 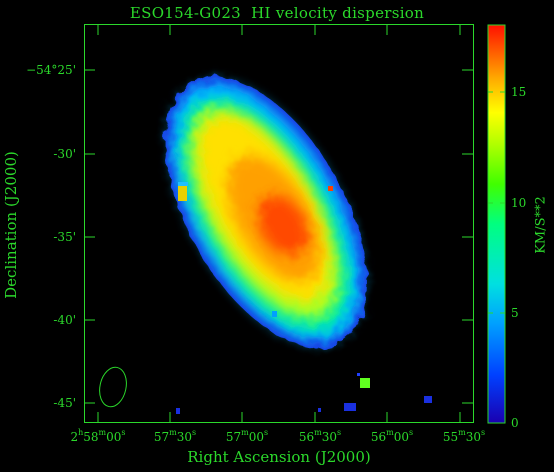 What do you see at coordinates (175, 436) in the screenshot?
I see `x-tick-label: 57m30s` at bounding box center [175, 436].